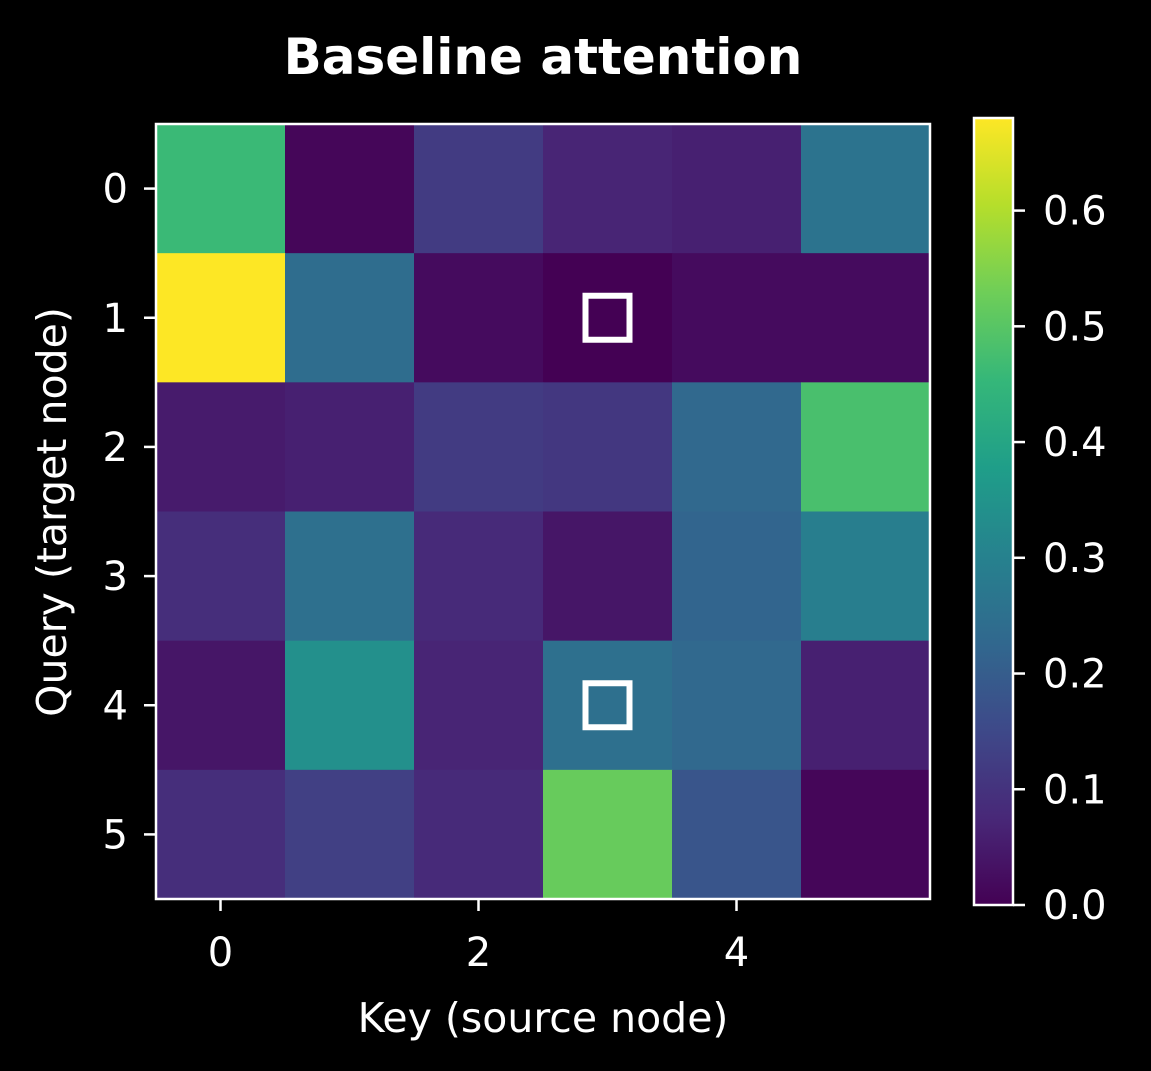 The height and width of the screenshot is (1071, 1151). Describe the element at coordinates (115, 190) in the screenshot. I see `y-tick-label: 0` at that location.